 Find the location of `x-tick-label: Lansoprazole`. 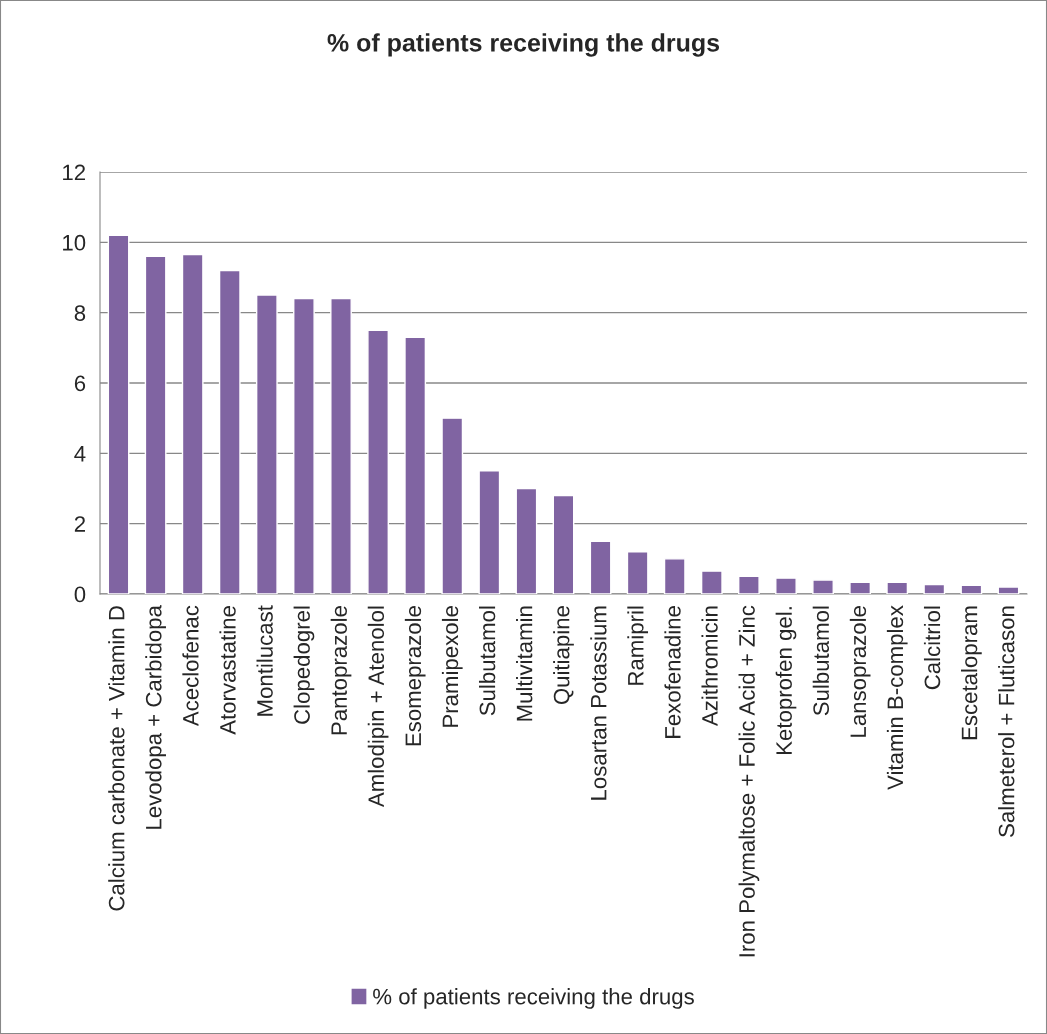

x-tick-label: Lansoprazole is located at coordinates (860, 671).